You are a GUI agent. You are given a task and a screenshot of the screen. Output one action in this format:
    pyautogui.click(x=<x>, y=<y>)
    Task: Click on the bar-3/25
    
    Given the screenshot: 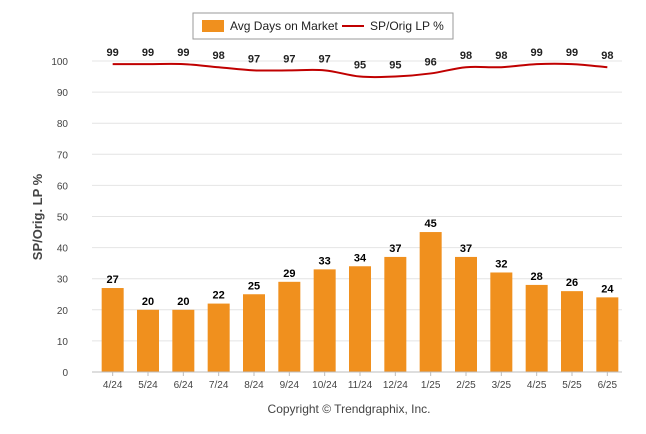 What is the action you would take?
    pyautogui.click(x=501, y=322)
    